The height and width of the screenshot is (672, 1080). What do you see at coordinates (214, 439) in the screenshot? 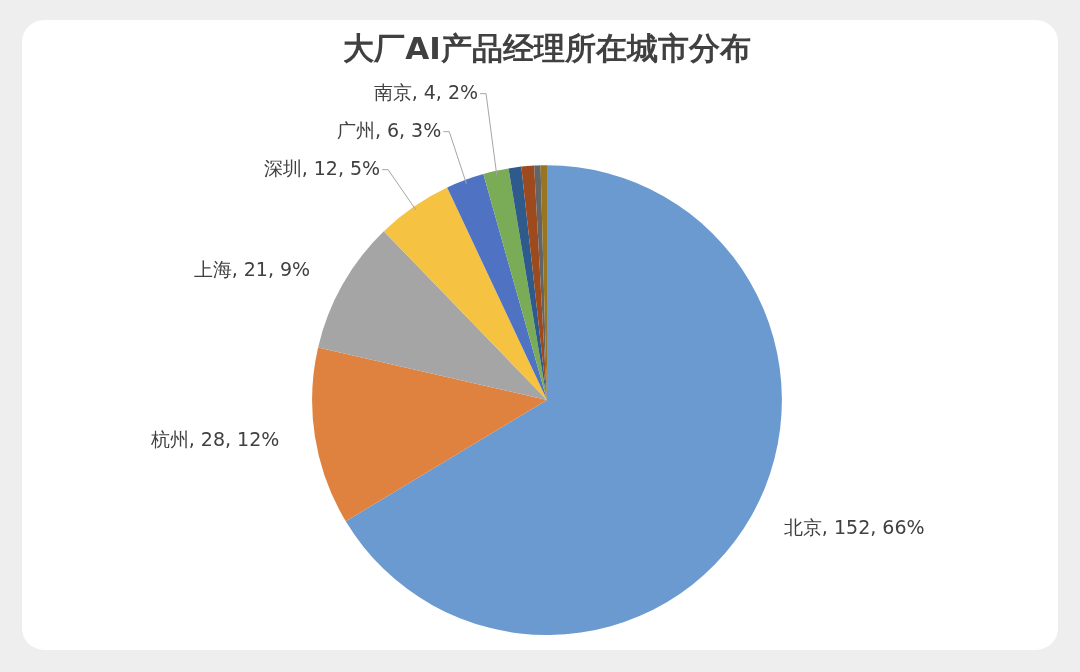
I see `slice-label: 杭州, 28, 12%` at bounding box center [214, 439].